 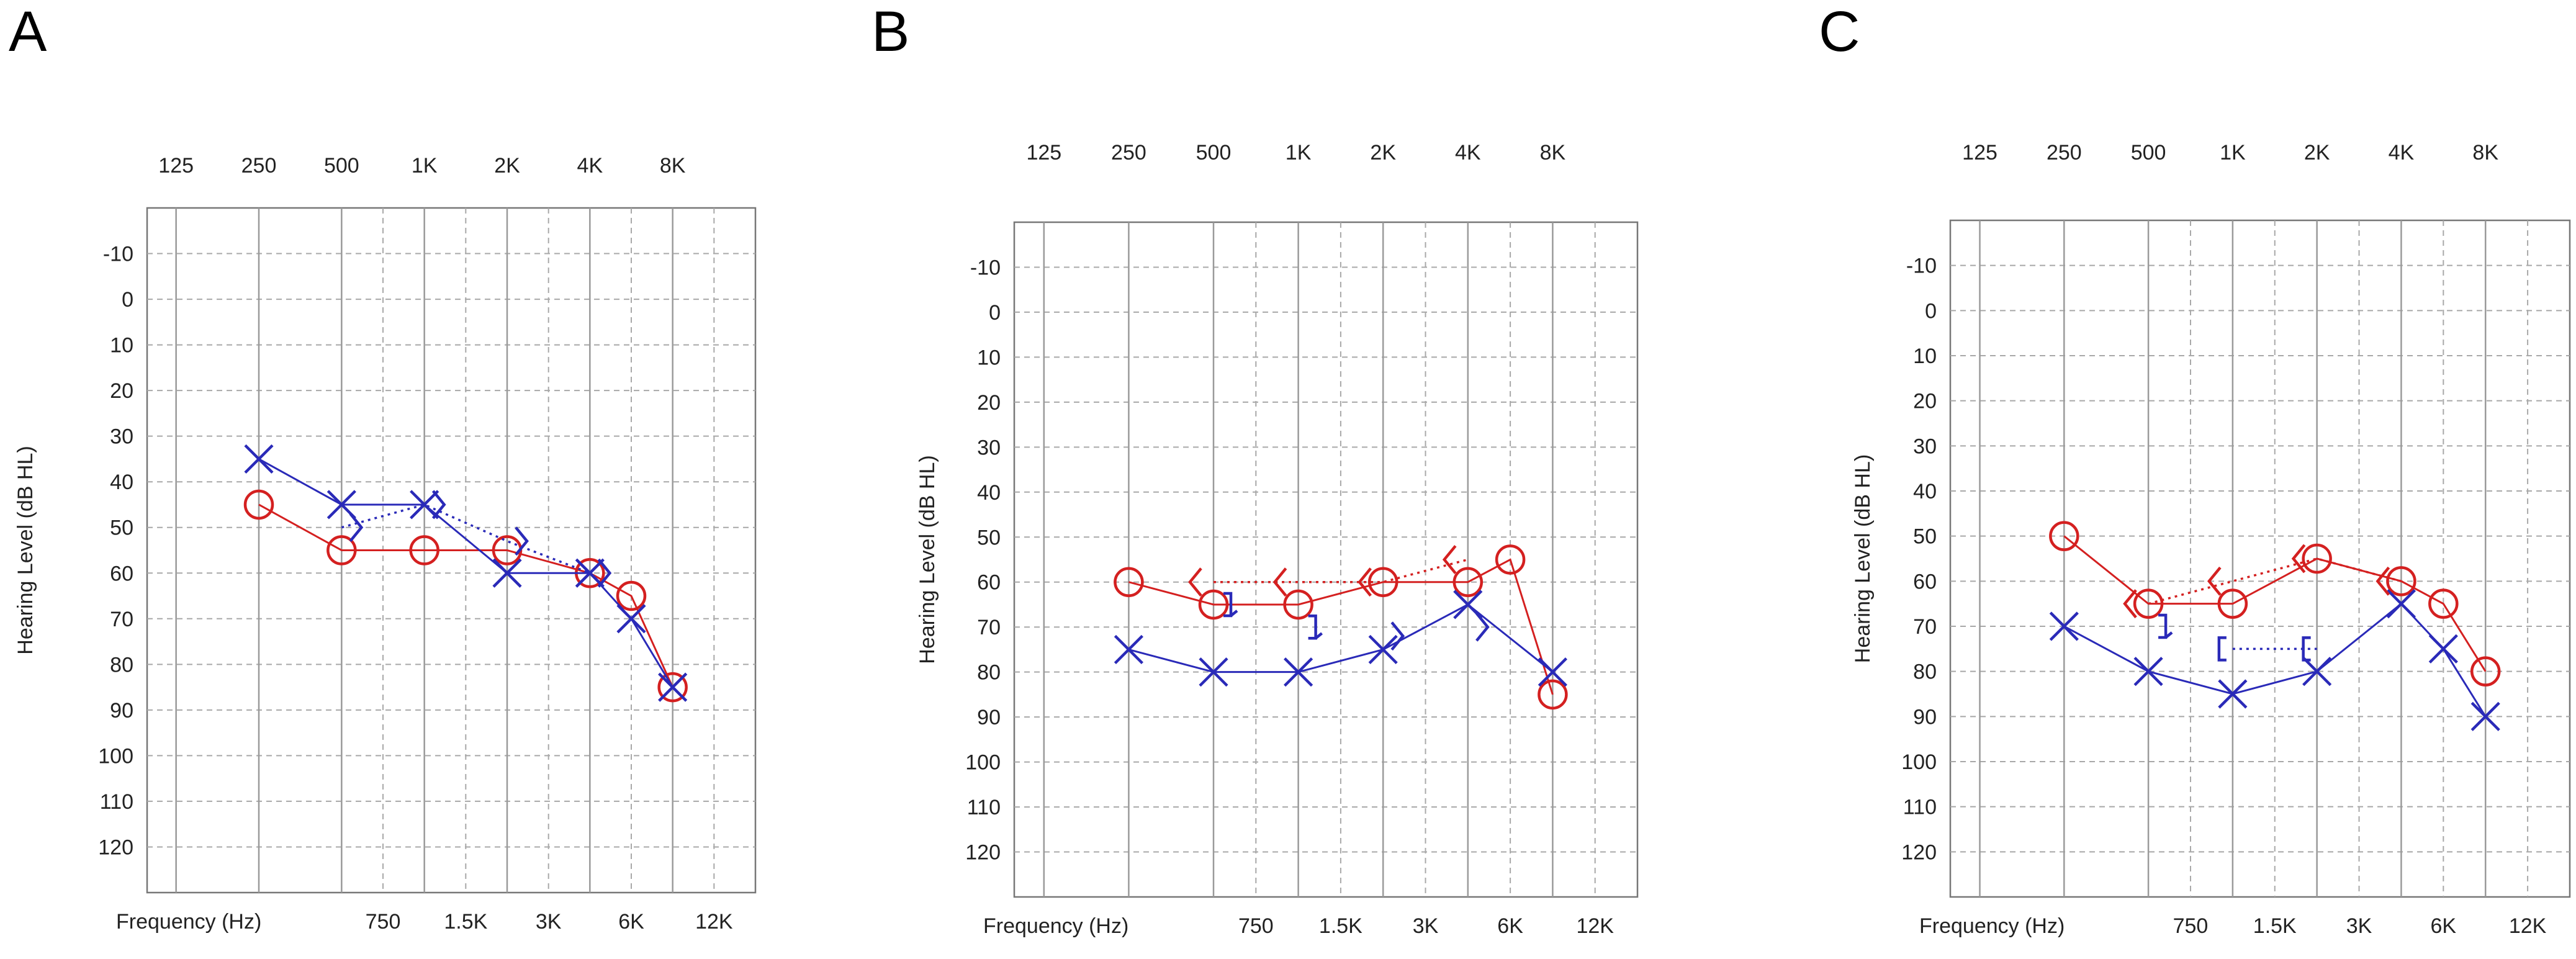 What do you see at coordinates (465, 922) in the screenshot?
I see `tick-label-bottom: 1.5K` at bounding box center [465, 922].